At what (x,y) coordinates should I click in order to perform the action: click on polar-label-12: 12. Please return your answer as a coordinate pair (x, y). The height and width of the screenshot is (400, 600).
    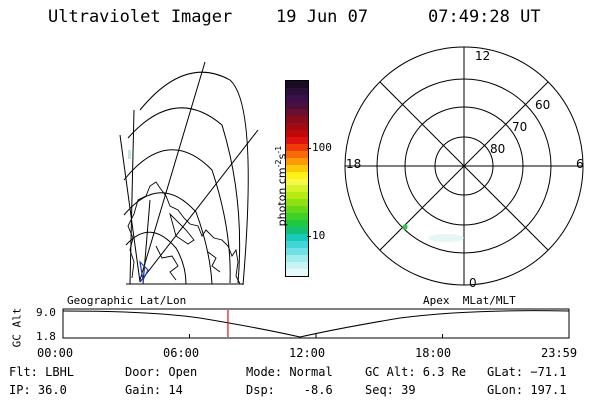
    Looking at the image, I should click on (482, 56).